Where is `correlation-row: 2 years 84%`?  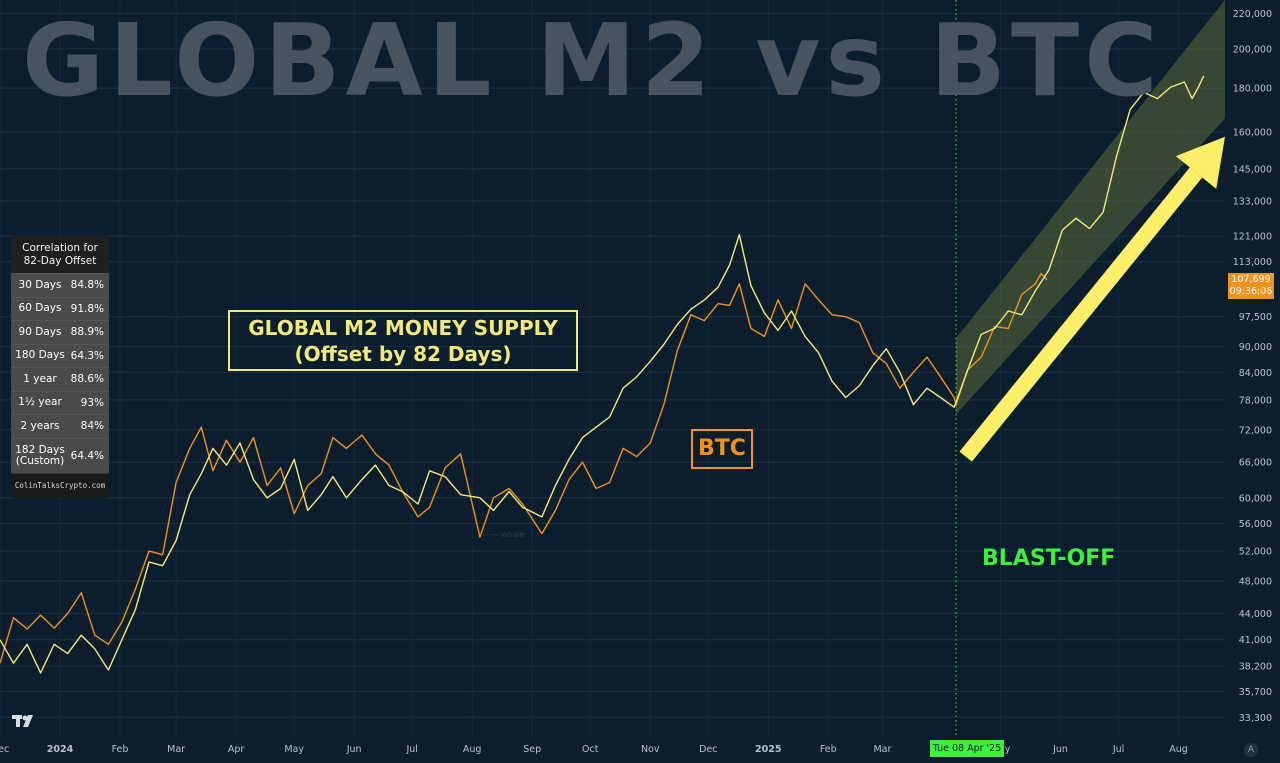
correlation-row: 2 years 84% is located at coordinates (60, 426).